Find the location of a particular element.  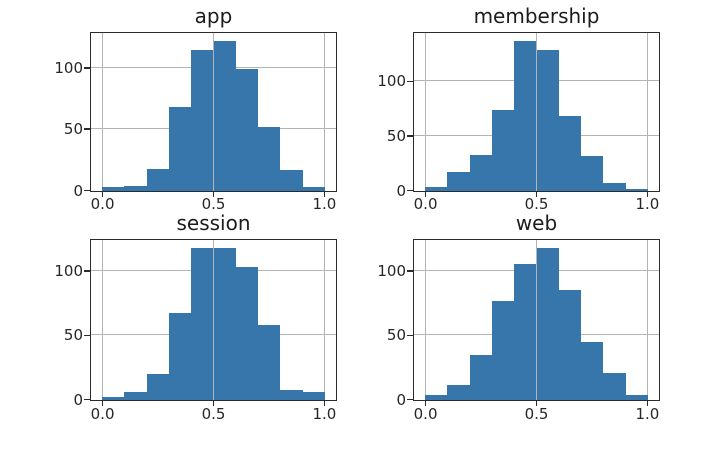

subplot-title: membership is located at coordinates (536, 16).